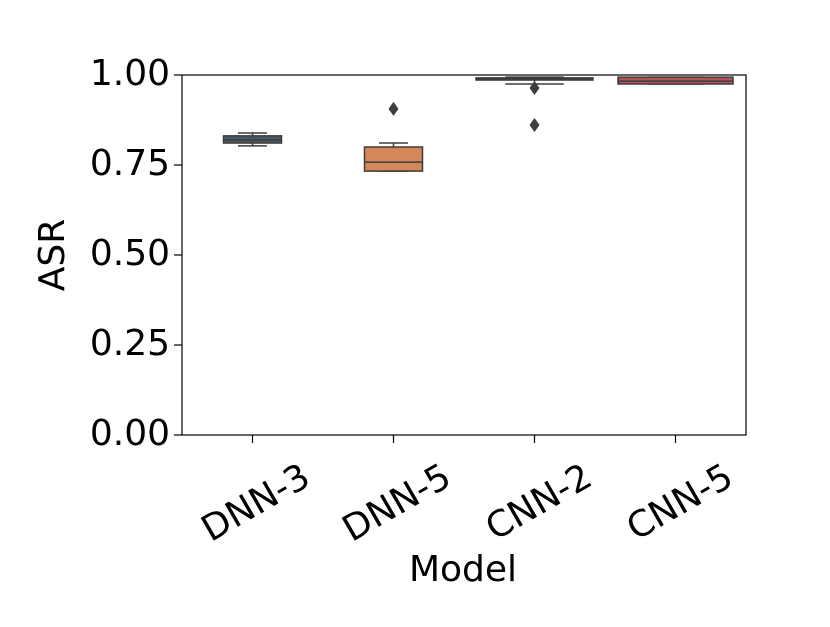 This screenshot has width=830, height=627. What do you see at coordinates (130, 343) in the screenshot?
I see `y-tick-label: 0.25` at bounding box center [130, 343].